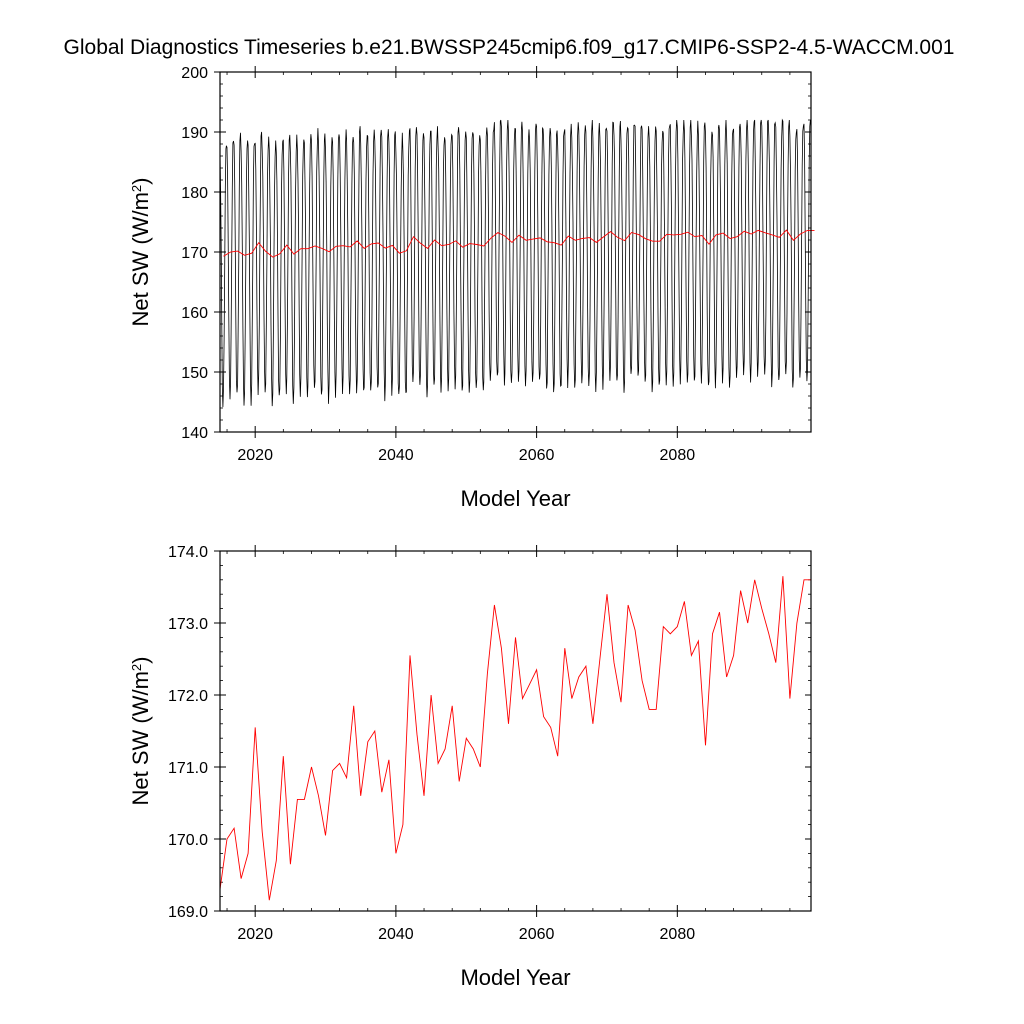  I want to click on bottom-y-axis-title: Net SW (W/m2), so click(140, 731).